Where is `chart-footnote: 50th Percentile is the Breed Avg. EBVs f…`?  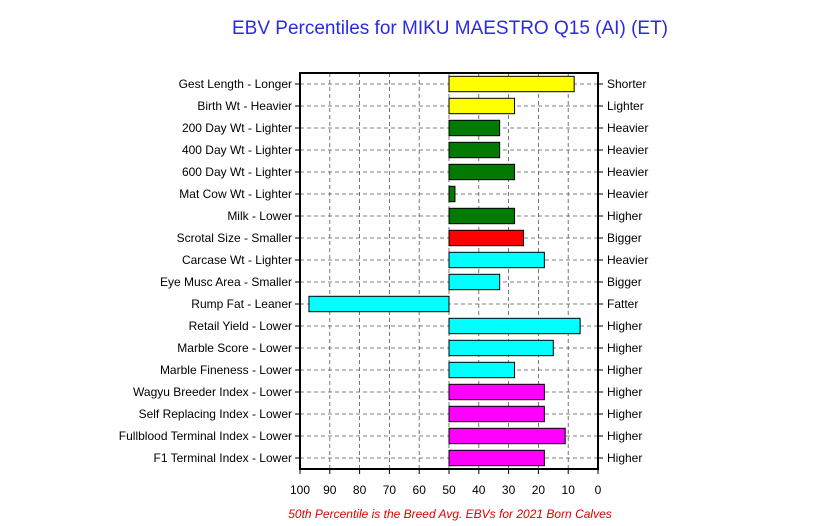 chart-footnote: 50th Percentile is the Breed Avg. EBVs f… is located at coordinates (450, 514).